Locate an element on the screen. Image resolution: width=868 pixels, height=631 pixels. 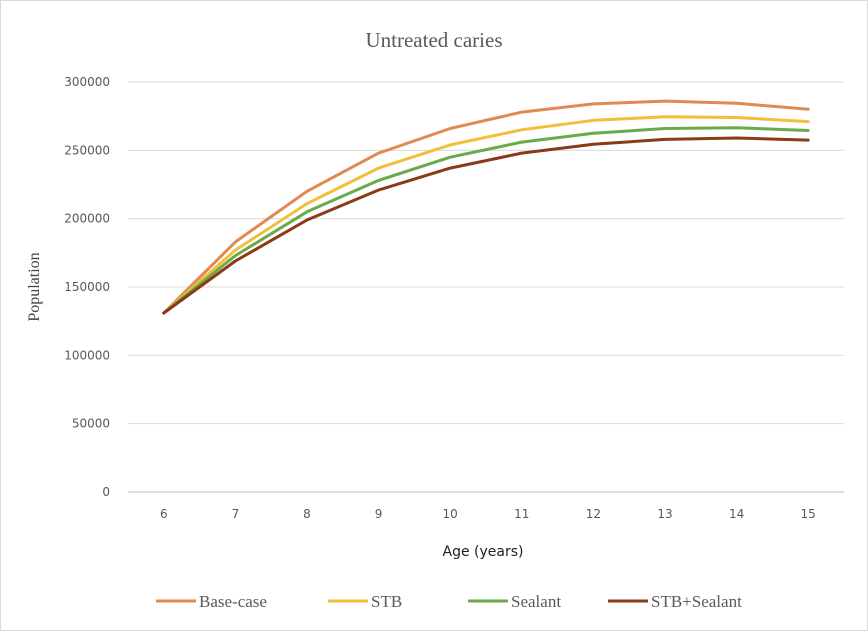
legend-item: Base-case is located at coordinates (211, 601).